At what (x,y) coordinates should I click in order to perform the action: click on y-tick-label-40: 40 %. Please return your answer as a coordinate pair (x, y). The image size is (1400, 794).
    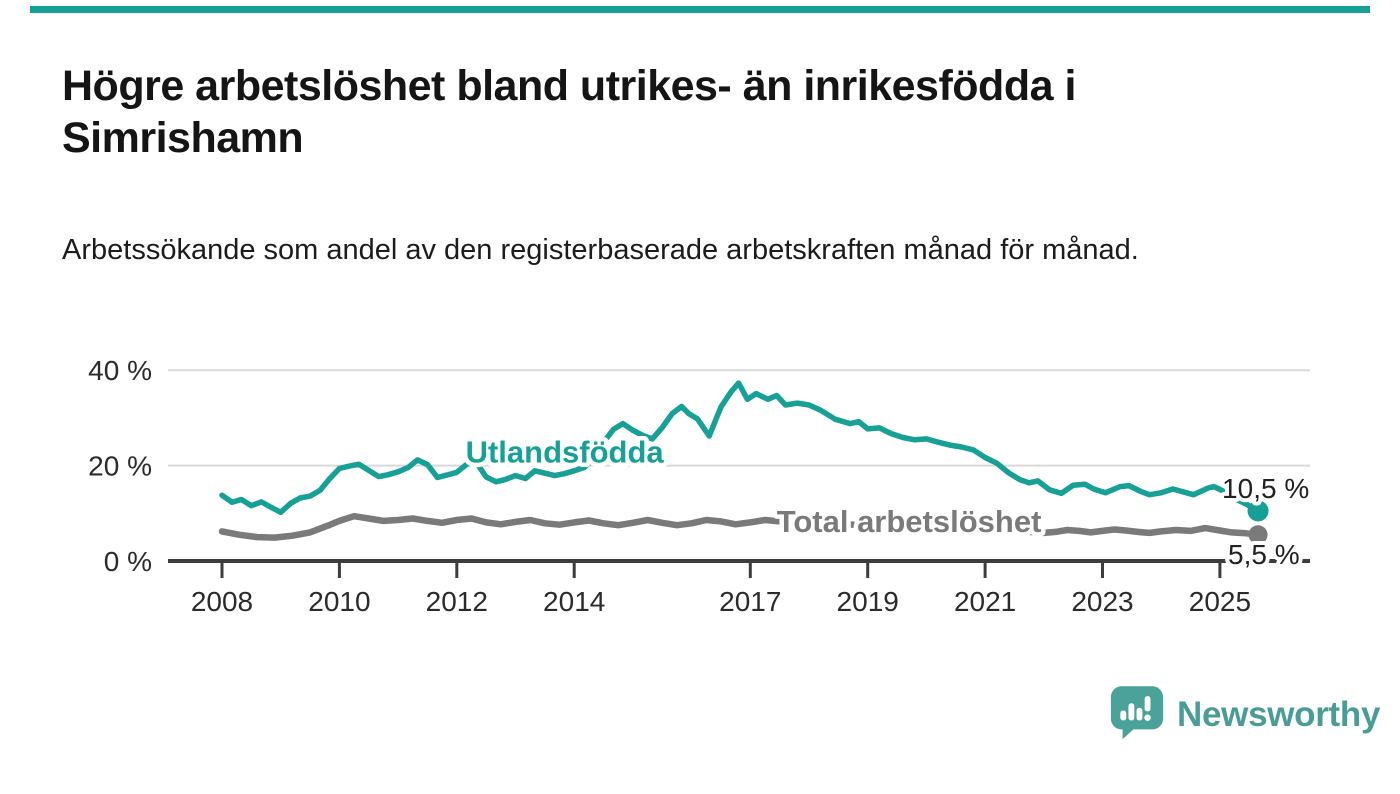
    Looking at the image, I should click on (120, 370).